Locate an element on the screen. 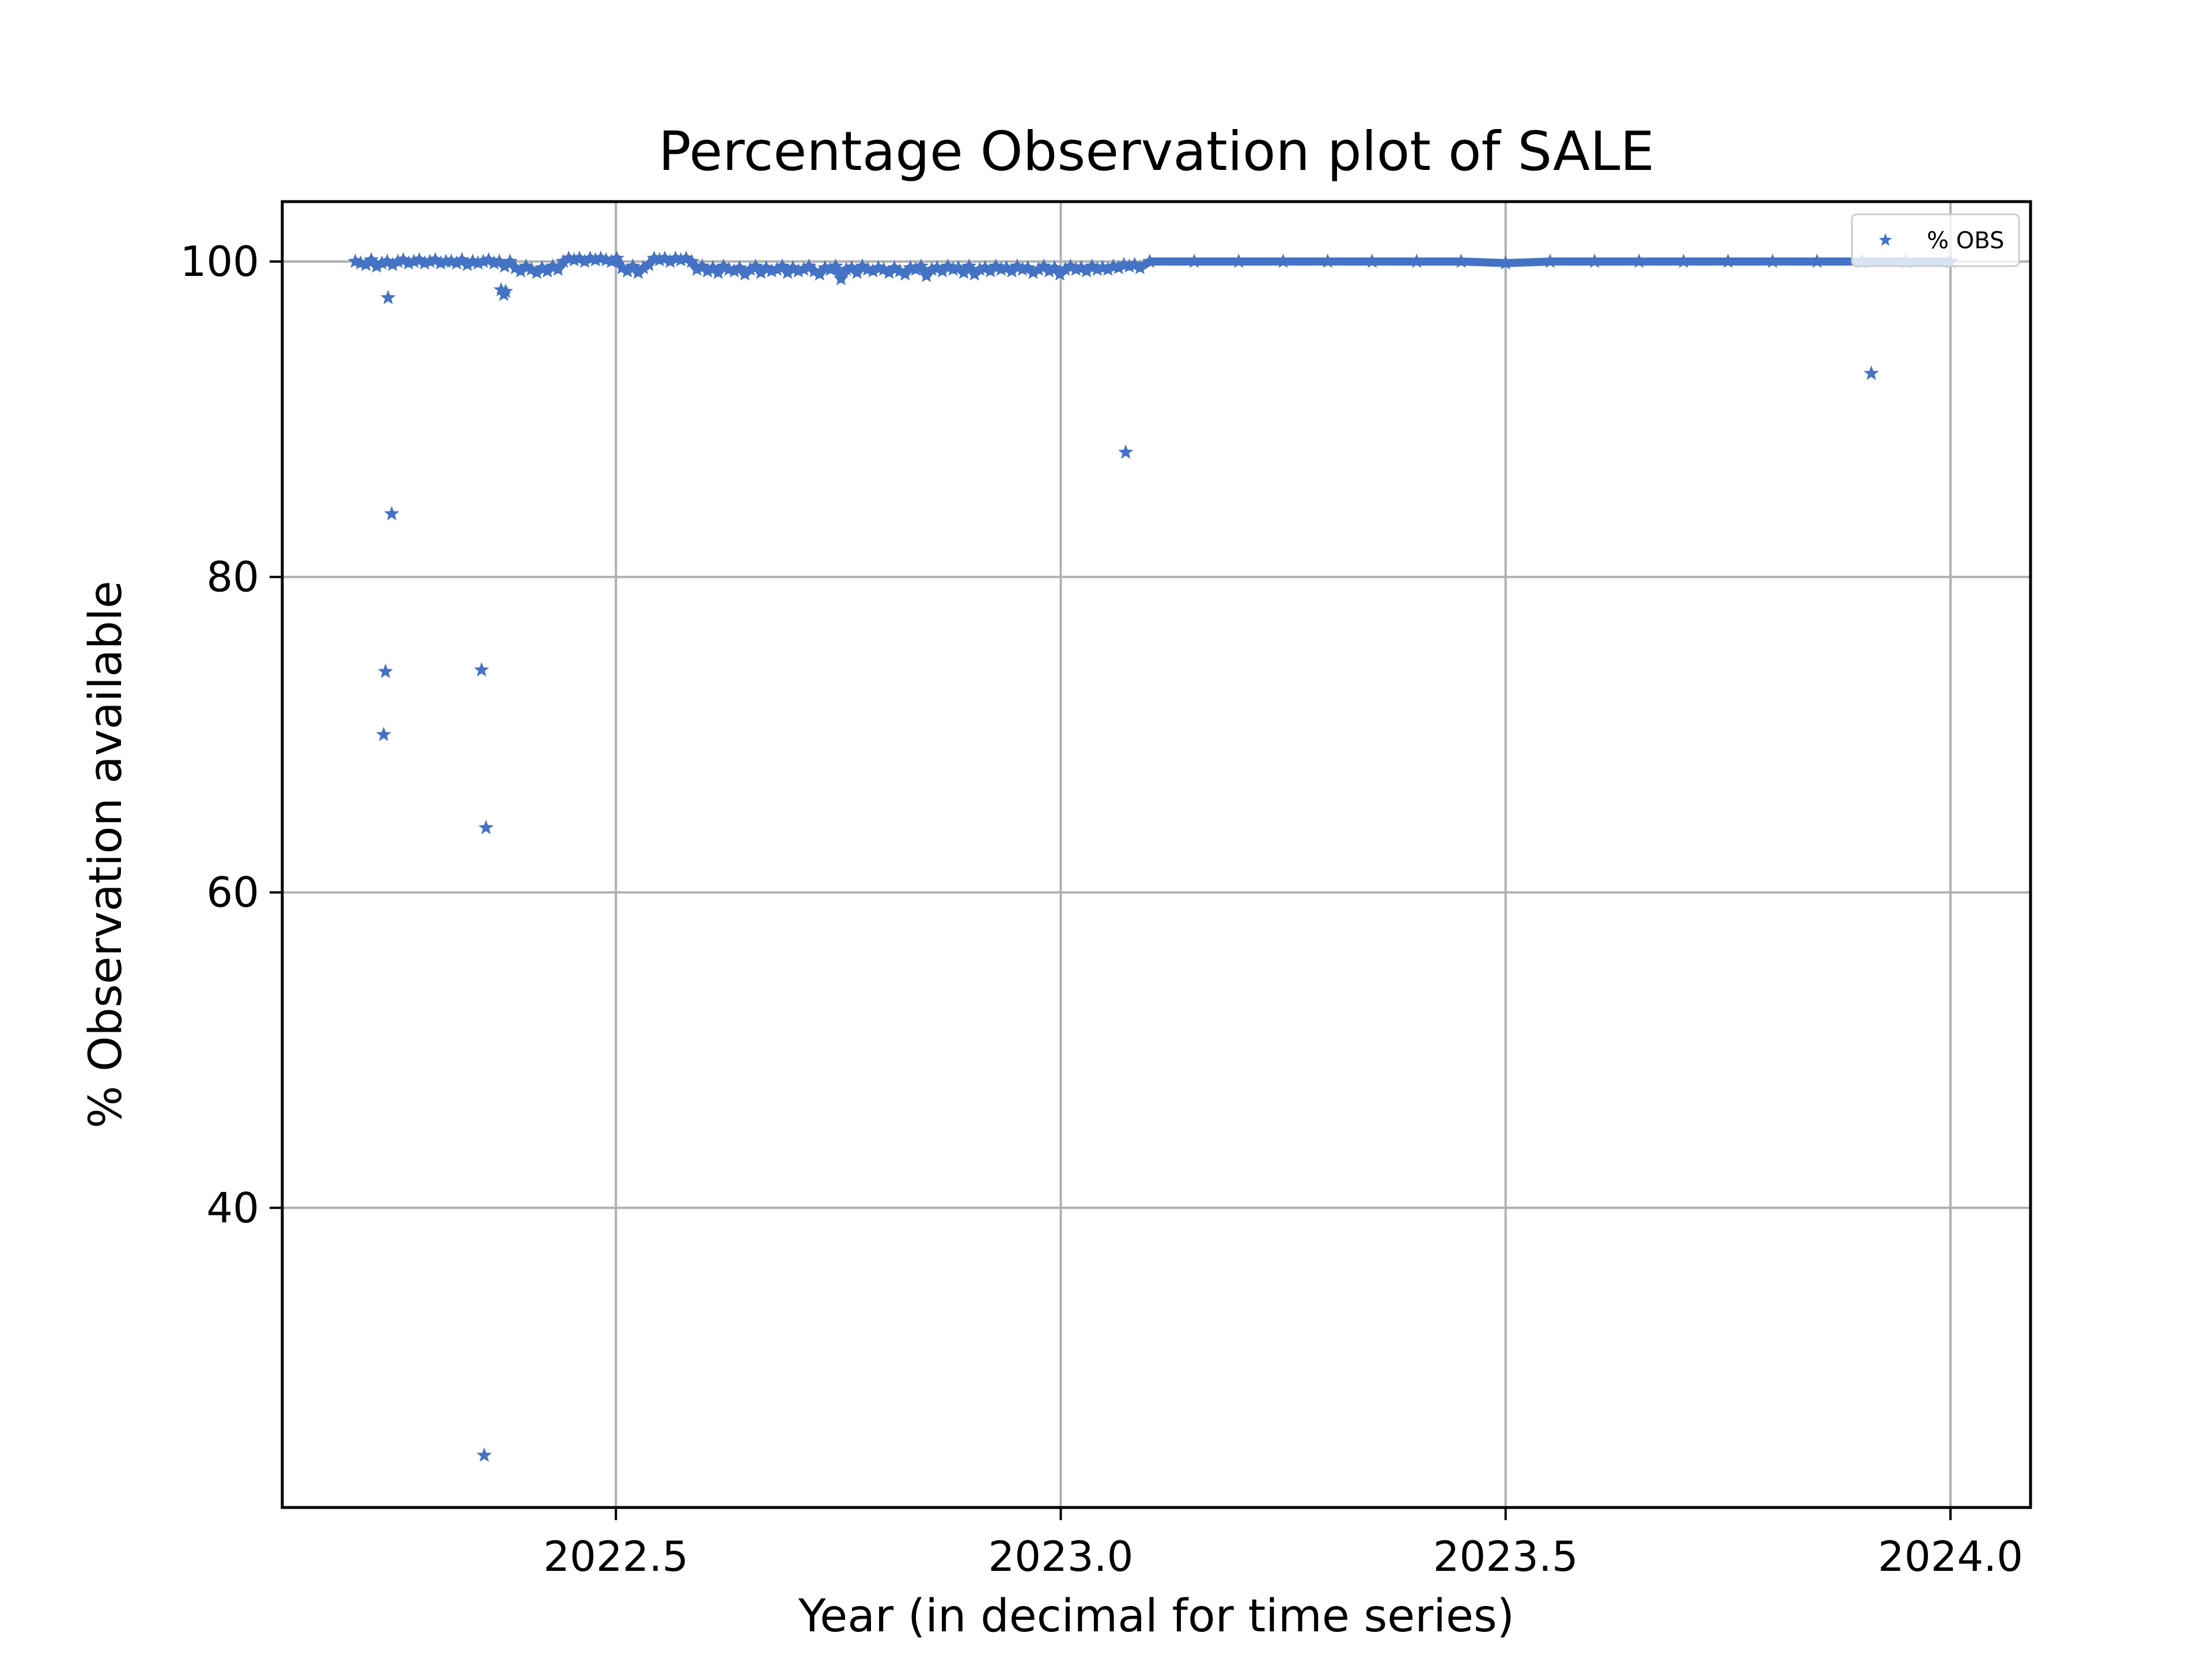  x-tick-label: 2022.5 is located at coordinates (615, 1556).